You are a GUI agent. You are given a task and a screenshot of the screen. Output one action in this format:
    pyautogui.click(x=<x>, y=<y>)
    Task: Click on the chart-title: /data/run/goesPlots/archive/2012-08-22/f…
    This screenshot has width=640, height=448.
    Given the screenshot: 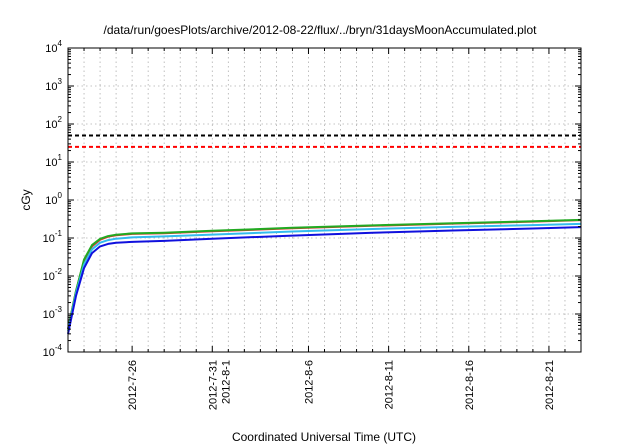 What is the action you would take?
    pyautogui.click(x=321, y=30)
    